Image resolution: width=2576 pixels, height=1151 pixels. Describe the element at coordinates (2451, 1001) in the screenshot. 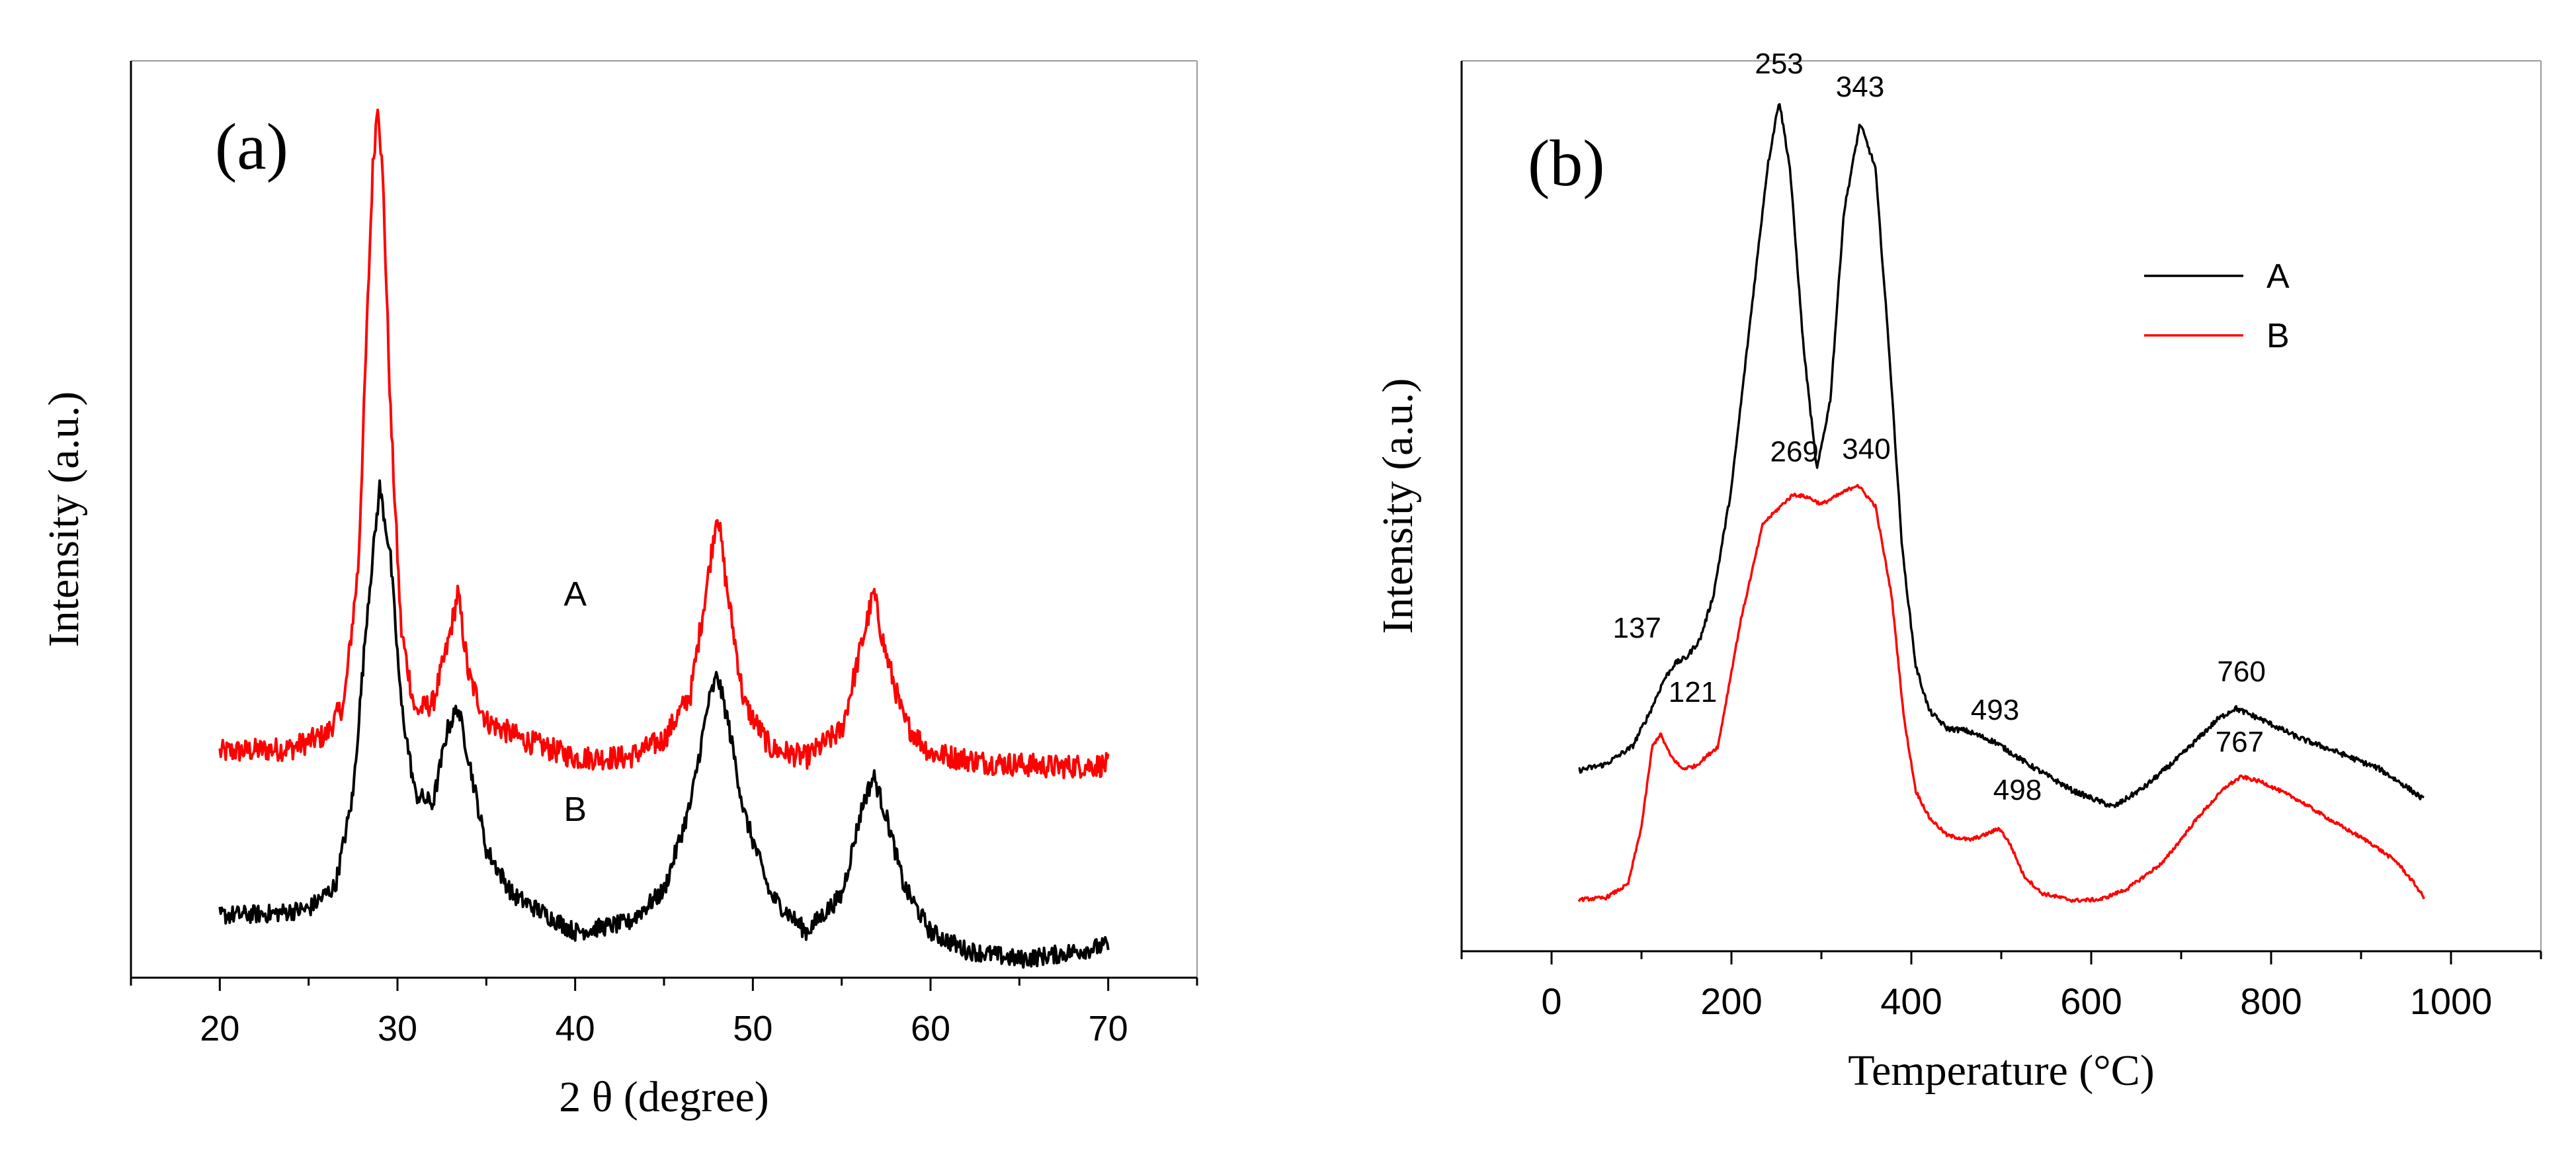

I see `x-tick-label: 1000` at that location.